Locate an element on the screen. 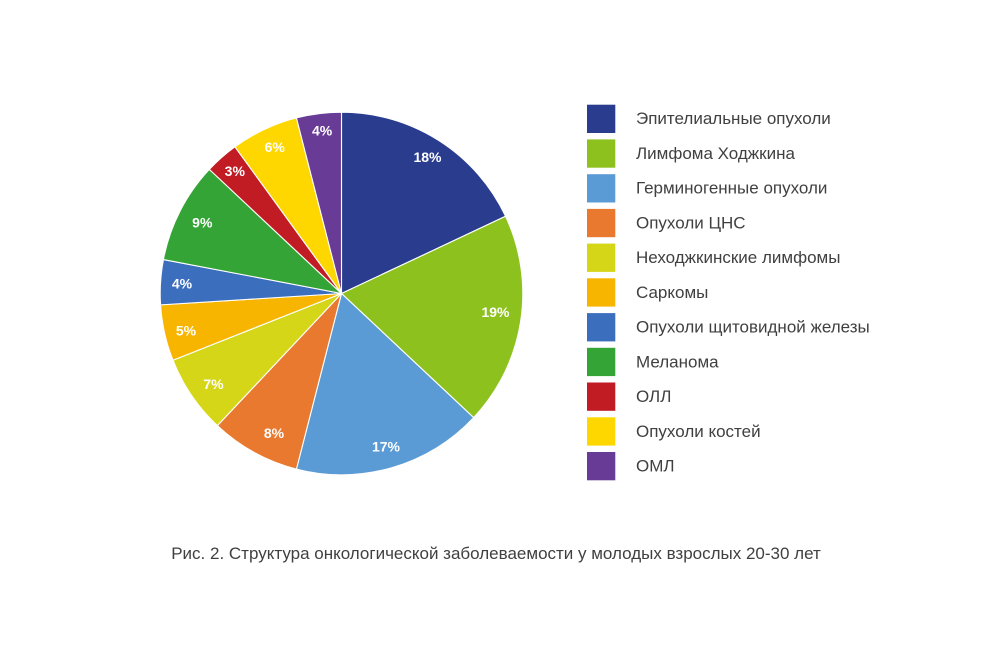  svg-text: 8% is located at coordinates (274, 433).